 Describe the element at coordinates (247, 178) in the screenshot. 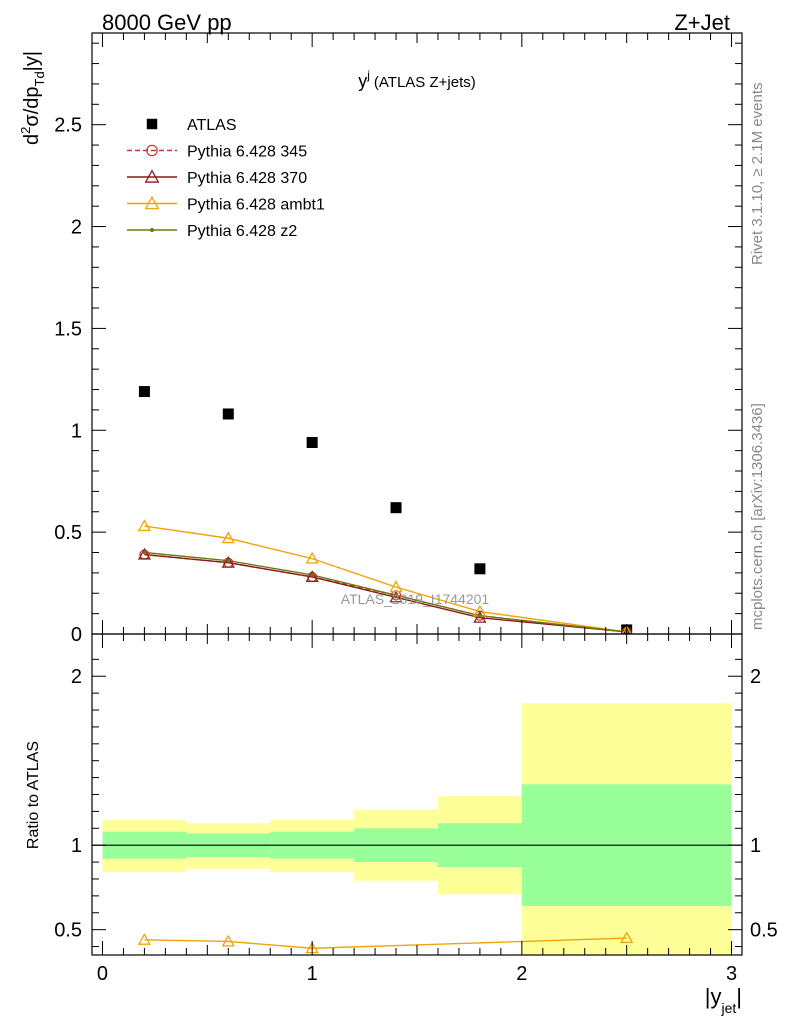

I see `legend-label-pythia-6-428-370: Pythia 6.428 370` at that location.